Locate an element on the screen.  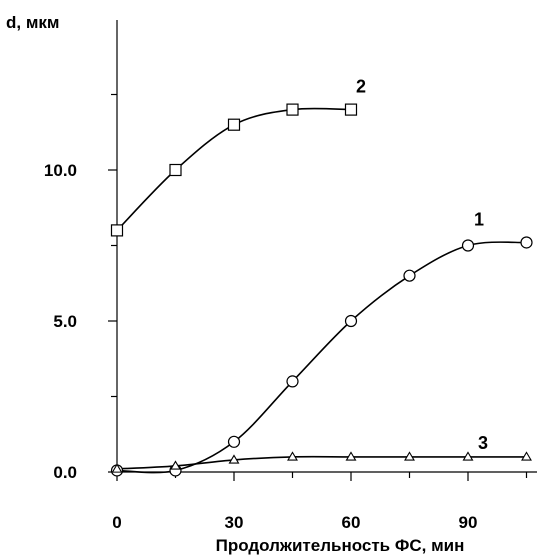
series-3-line is located at coordinates (321, 462).